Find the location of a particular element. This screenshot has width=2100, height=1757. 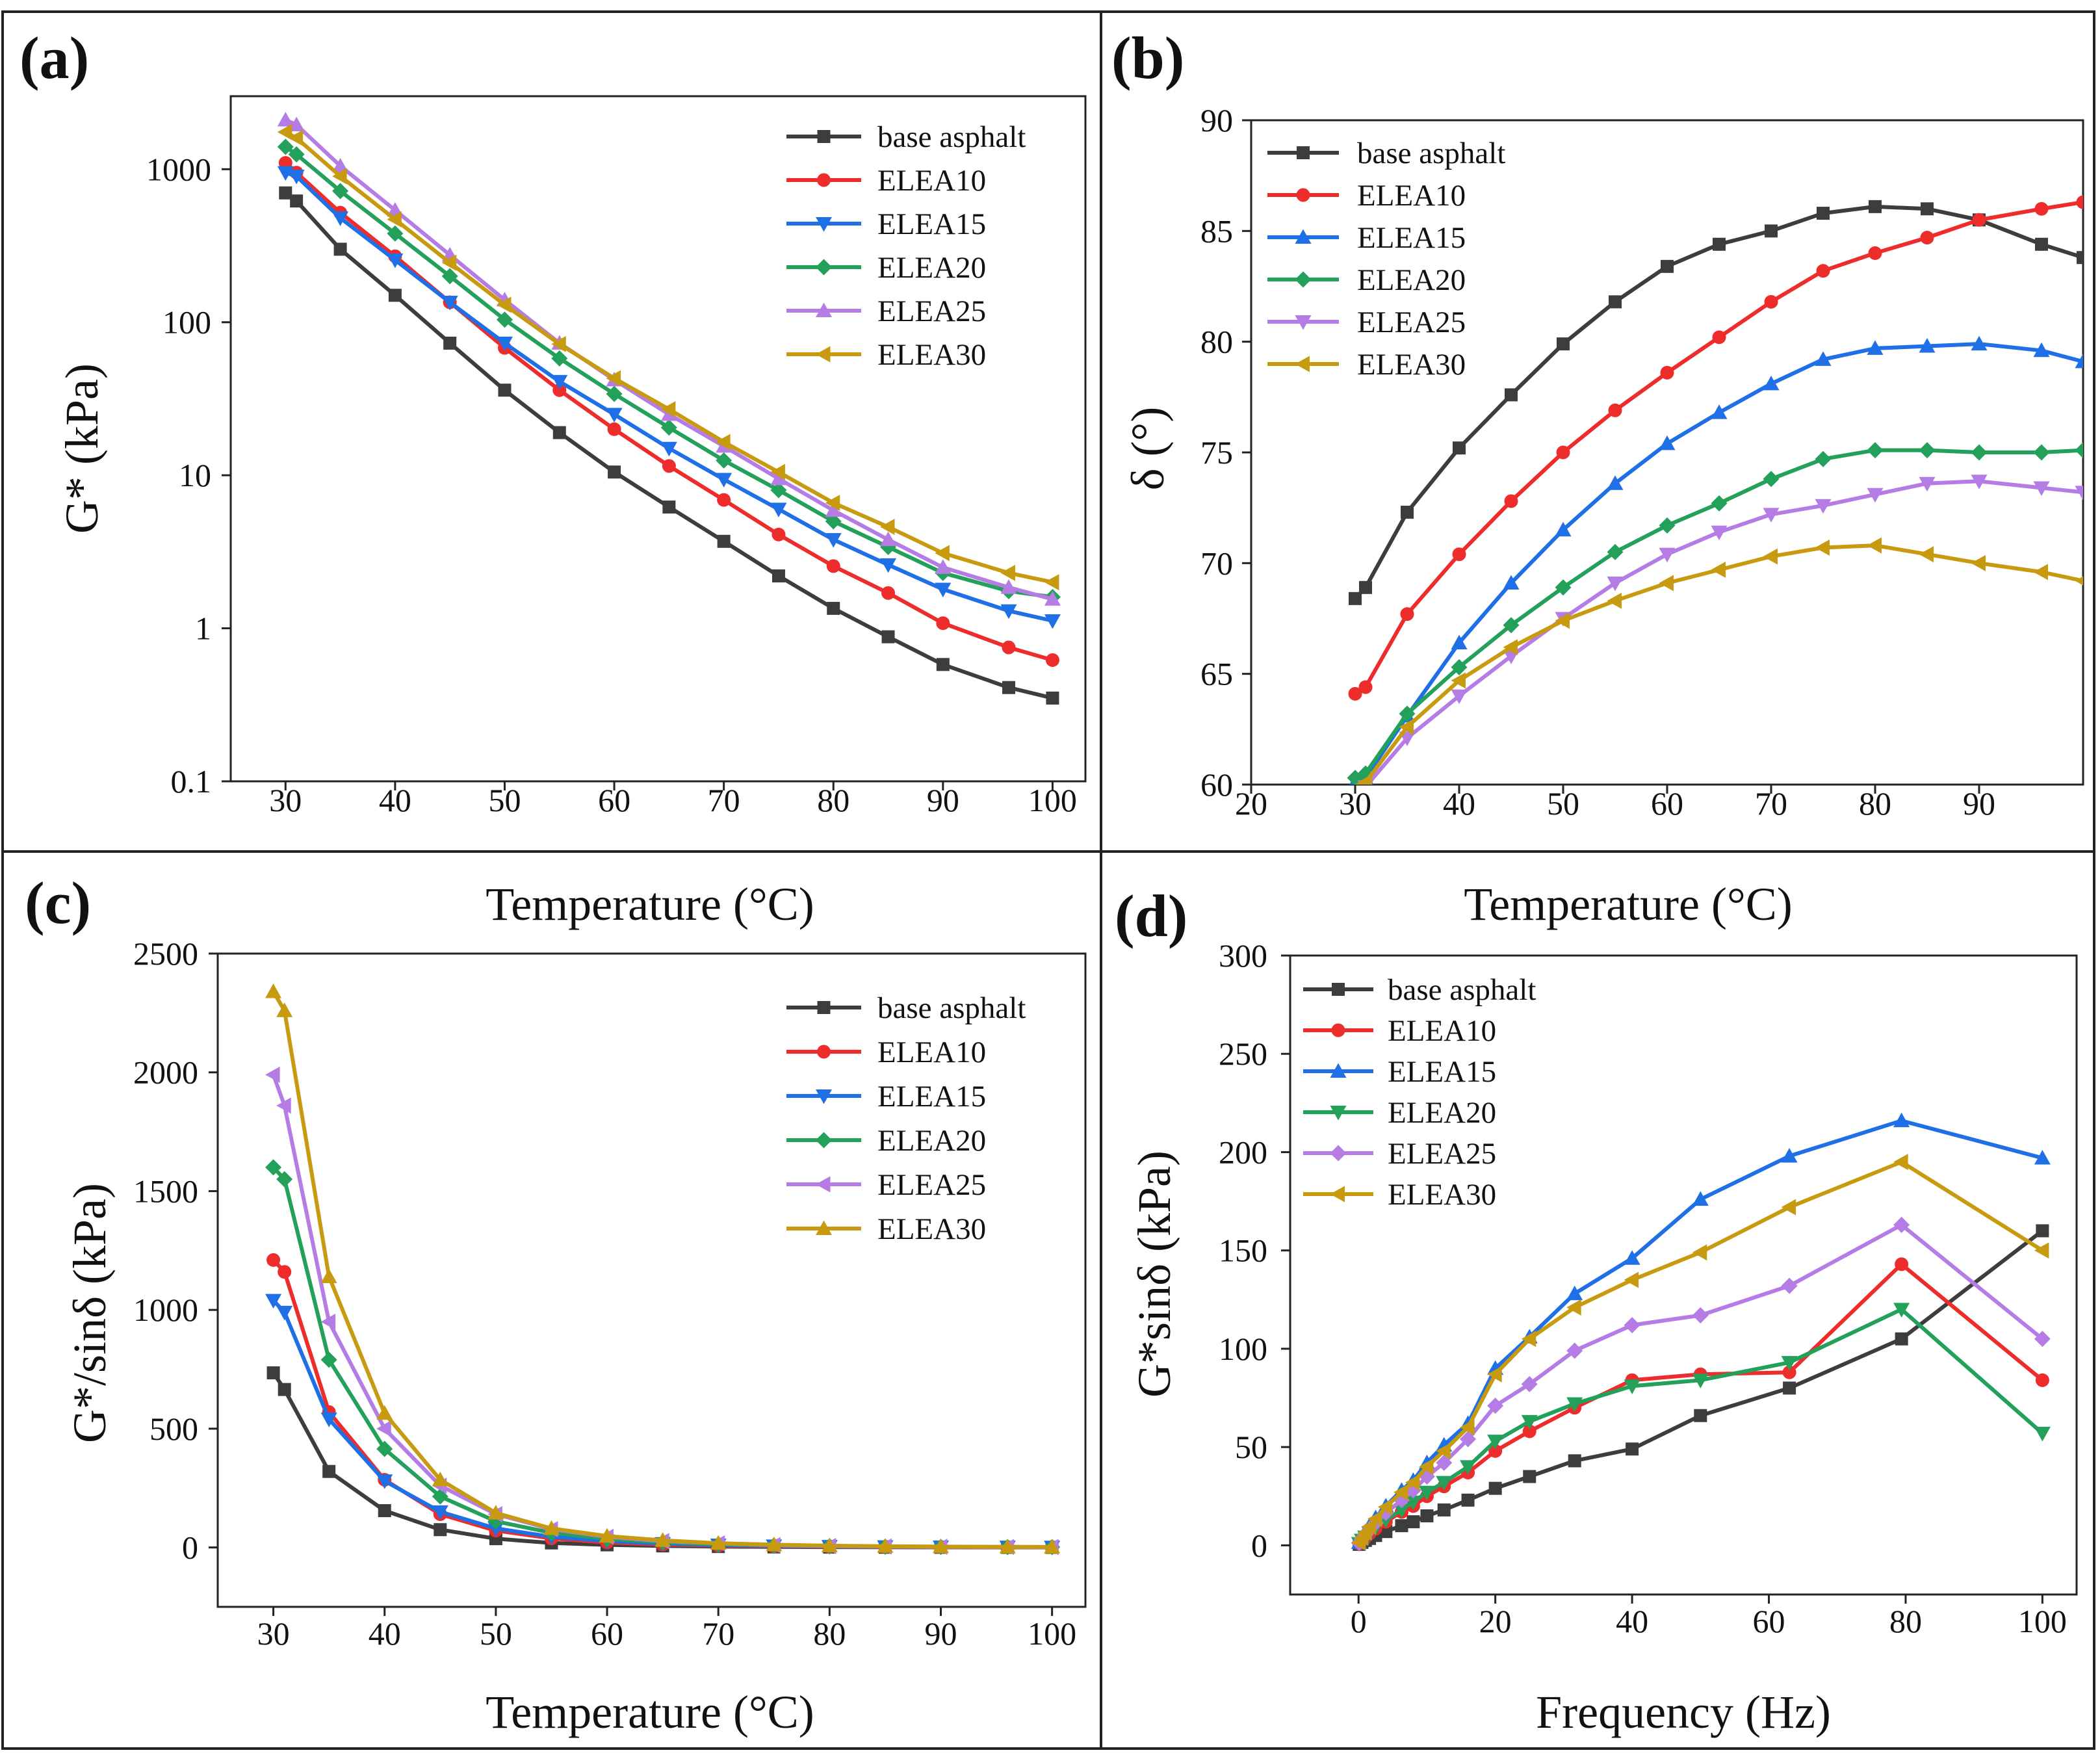

y-axis-label: G*/sinδ (kPa) is located at coordinates (90, 1313).